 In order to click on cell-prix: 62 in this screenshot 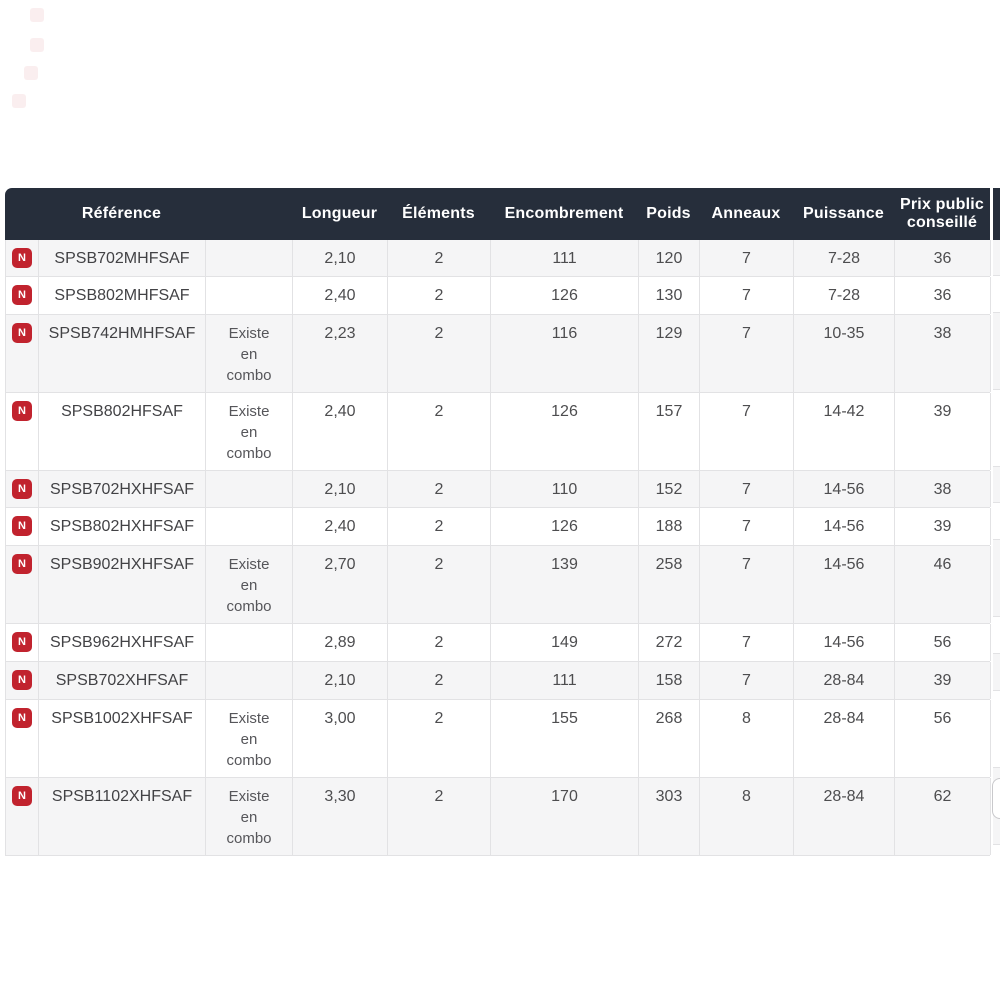, I will do `click(943, 816)`.